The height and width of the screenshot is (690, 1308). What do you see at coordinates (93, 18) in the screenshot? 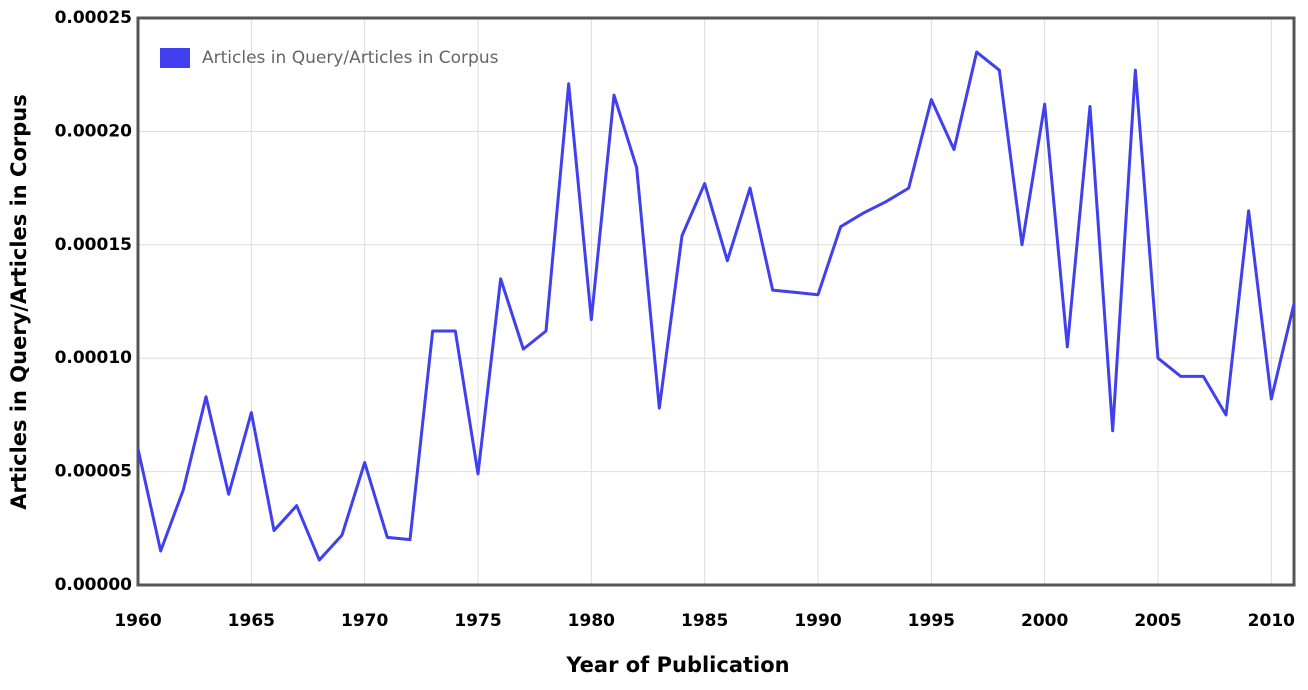
I see `y-tick-label: 0.00025` at bounding box center [93, 18].